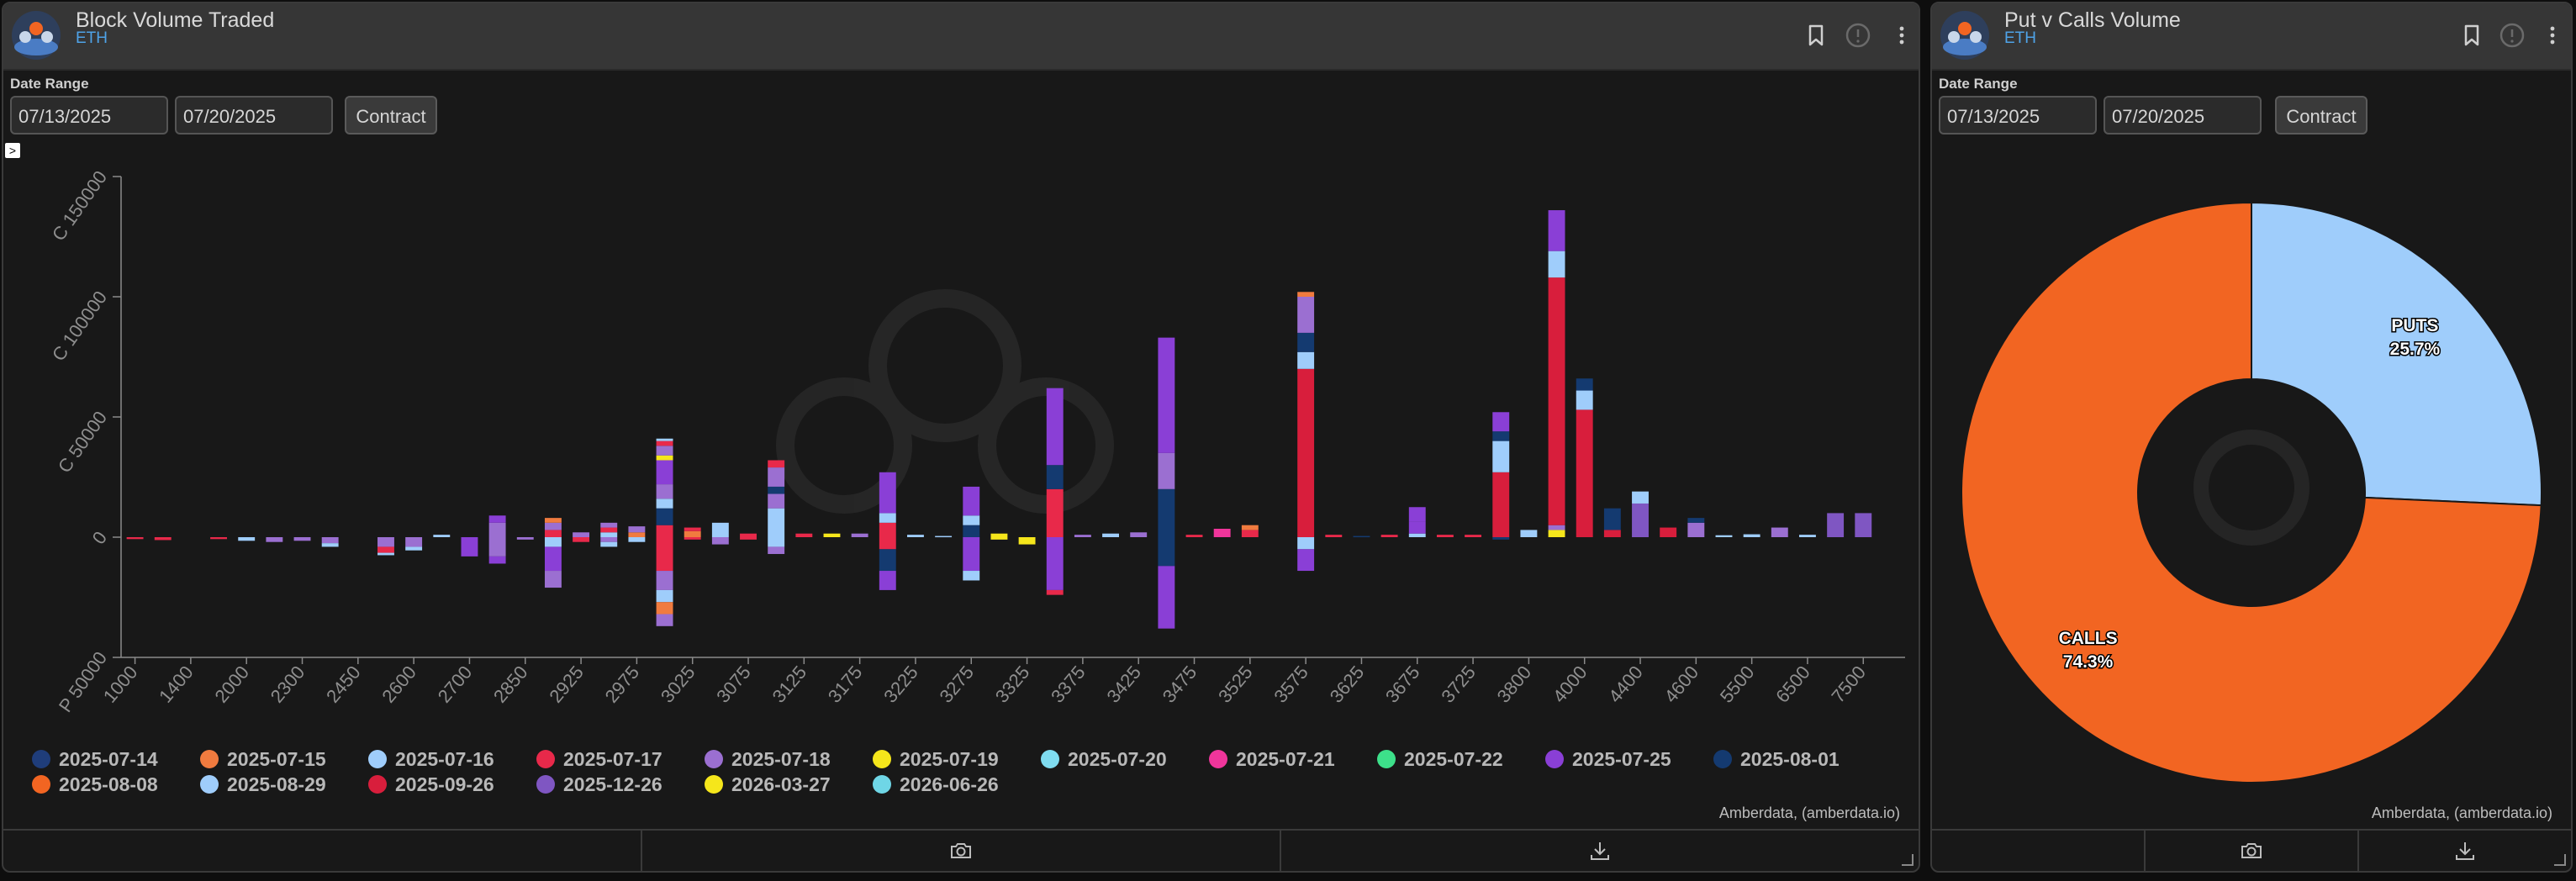 This screenshot has width=2576, height=881. I want to click on more-vertical-icon, so click(1902, 35).